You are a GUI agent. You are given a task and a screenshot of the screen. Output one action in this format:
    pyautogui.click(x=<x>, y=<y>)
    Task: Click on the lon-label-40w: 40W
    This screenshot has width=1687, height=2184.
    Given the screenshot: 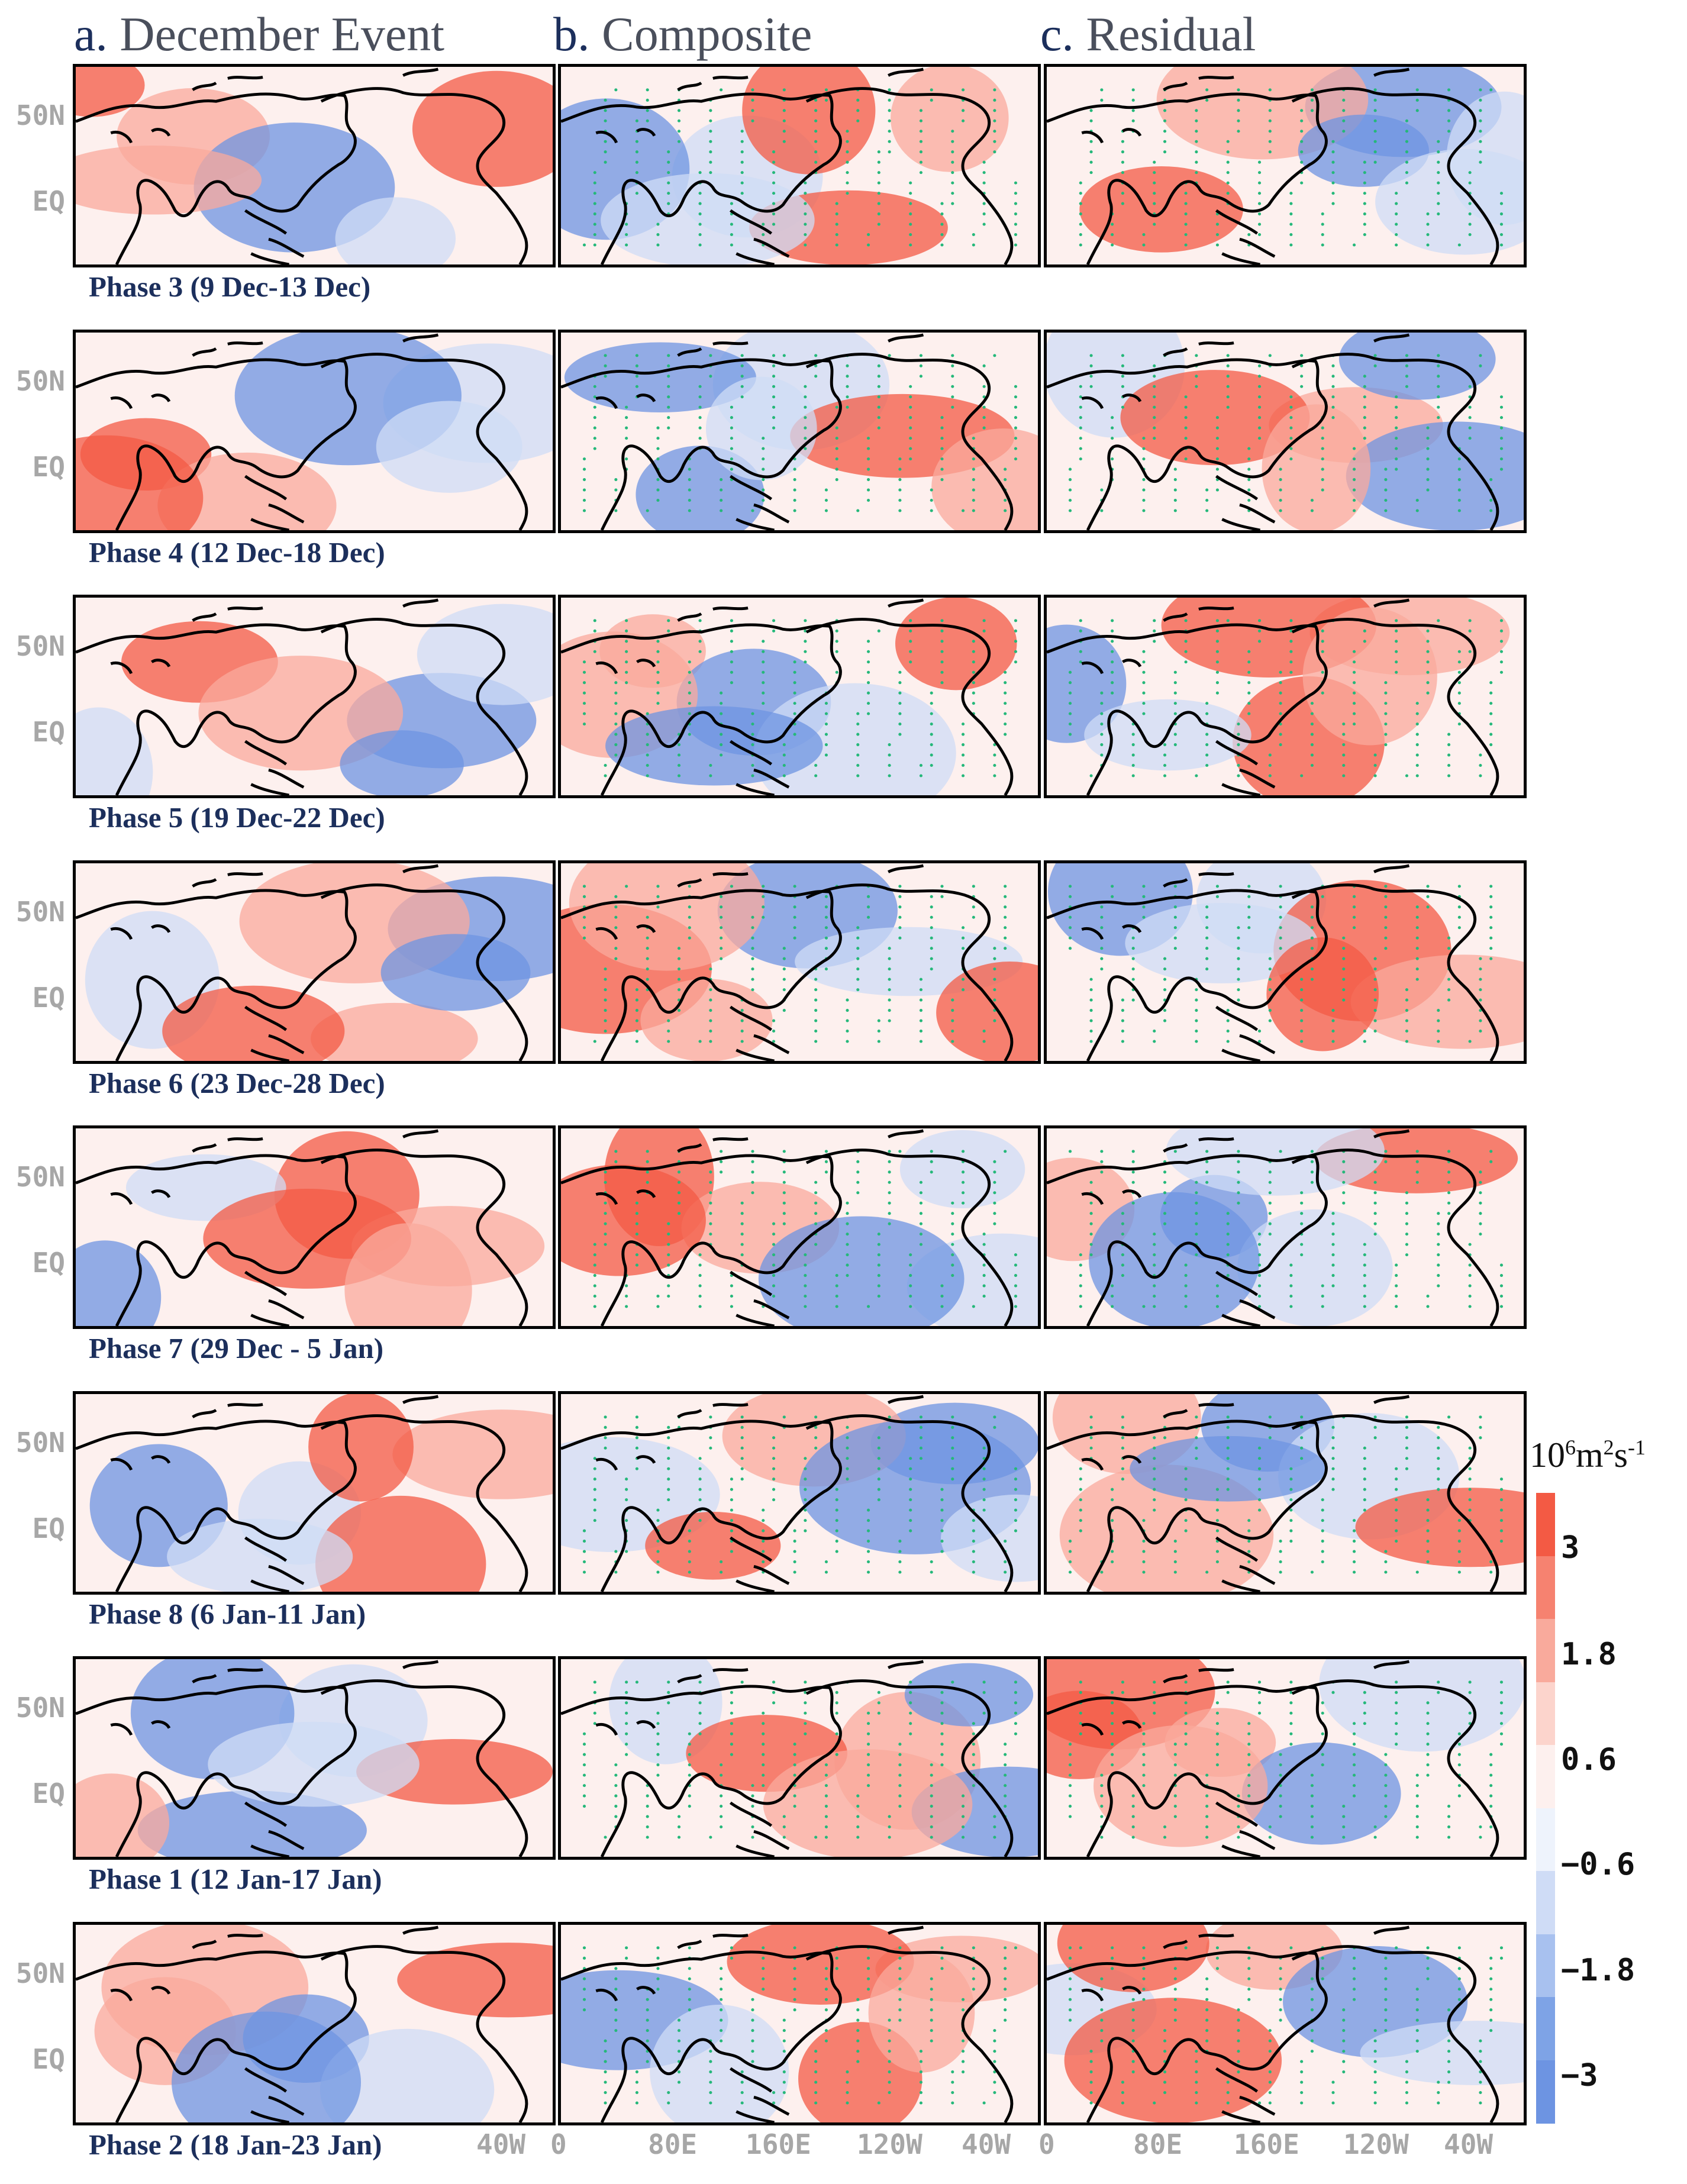 What is the action you would take?
    pyautogui.click(x=986, y=2144)
    